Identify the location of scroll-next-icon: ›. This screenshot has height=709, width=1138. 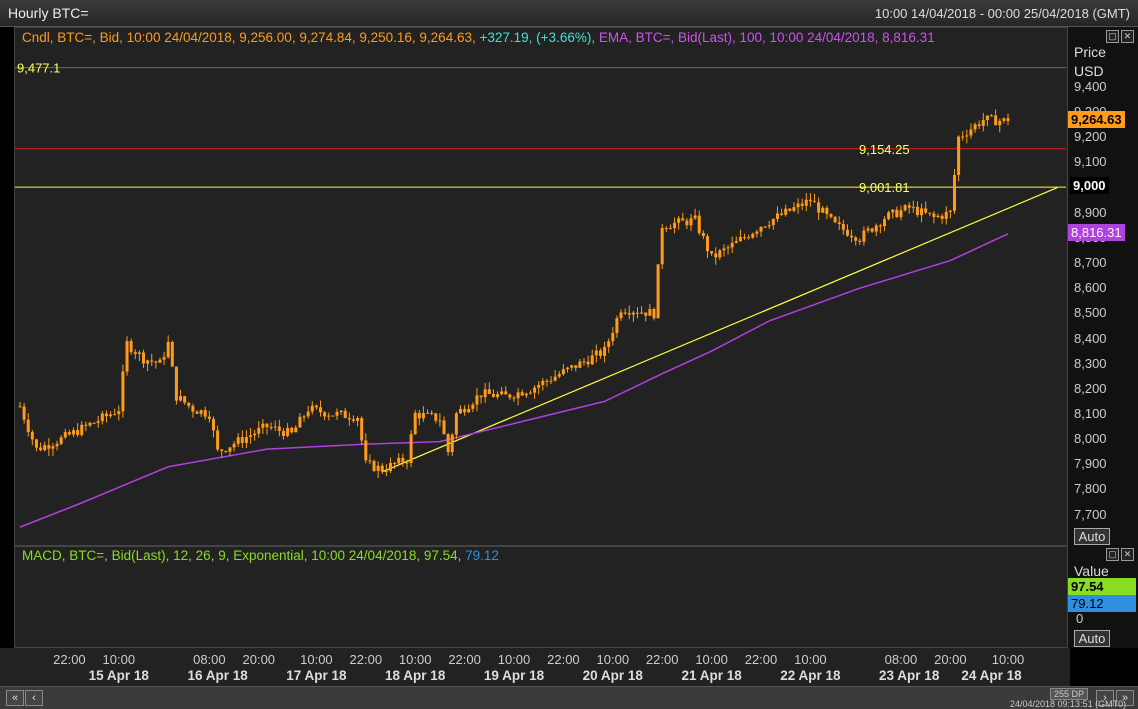
(1105, 698).